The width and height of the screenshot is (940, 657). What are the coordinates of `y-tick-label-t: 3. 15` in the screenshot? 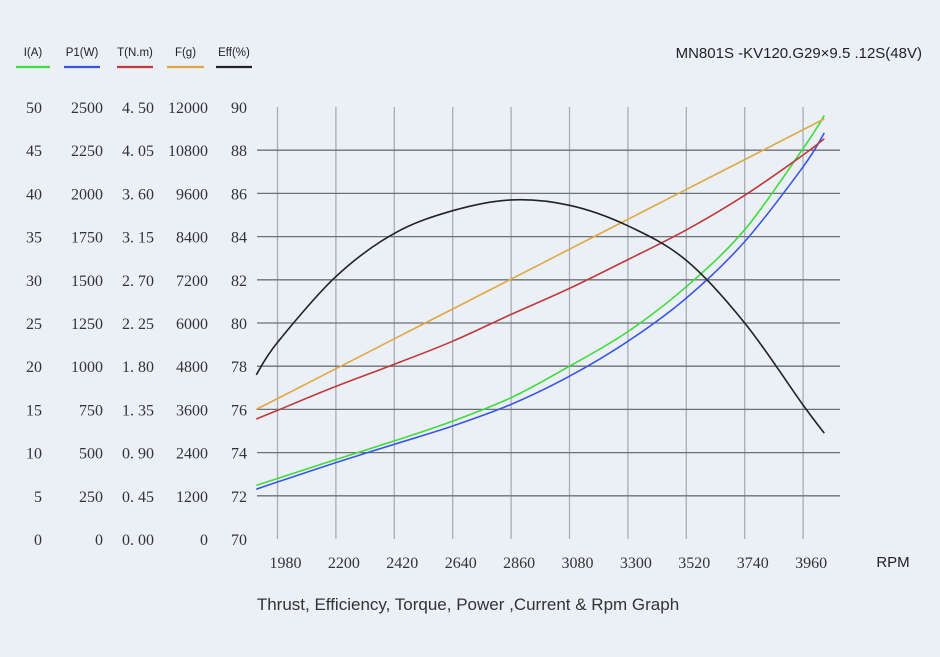 It's located at (138, 238).